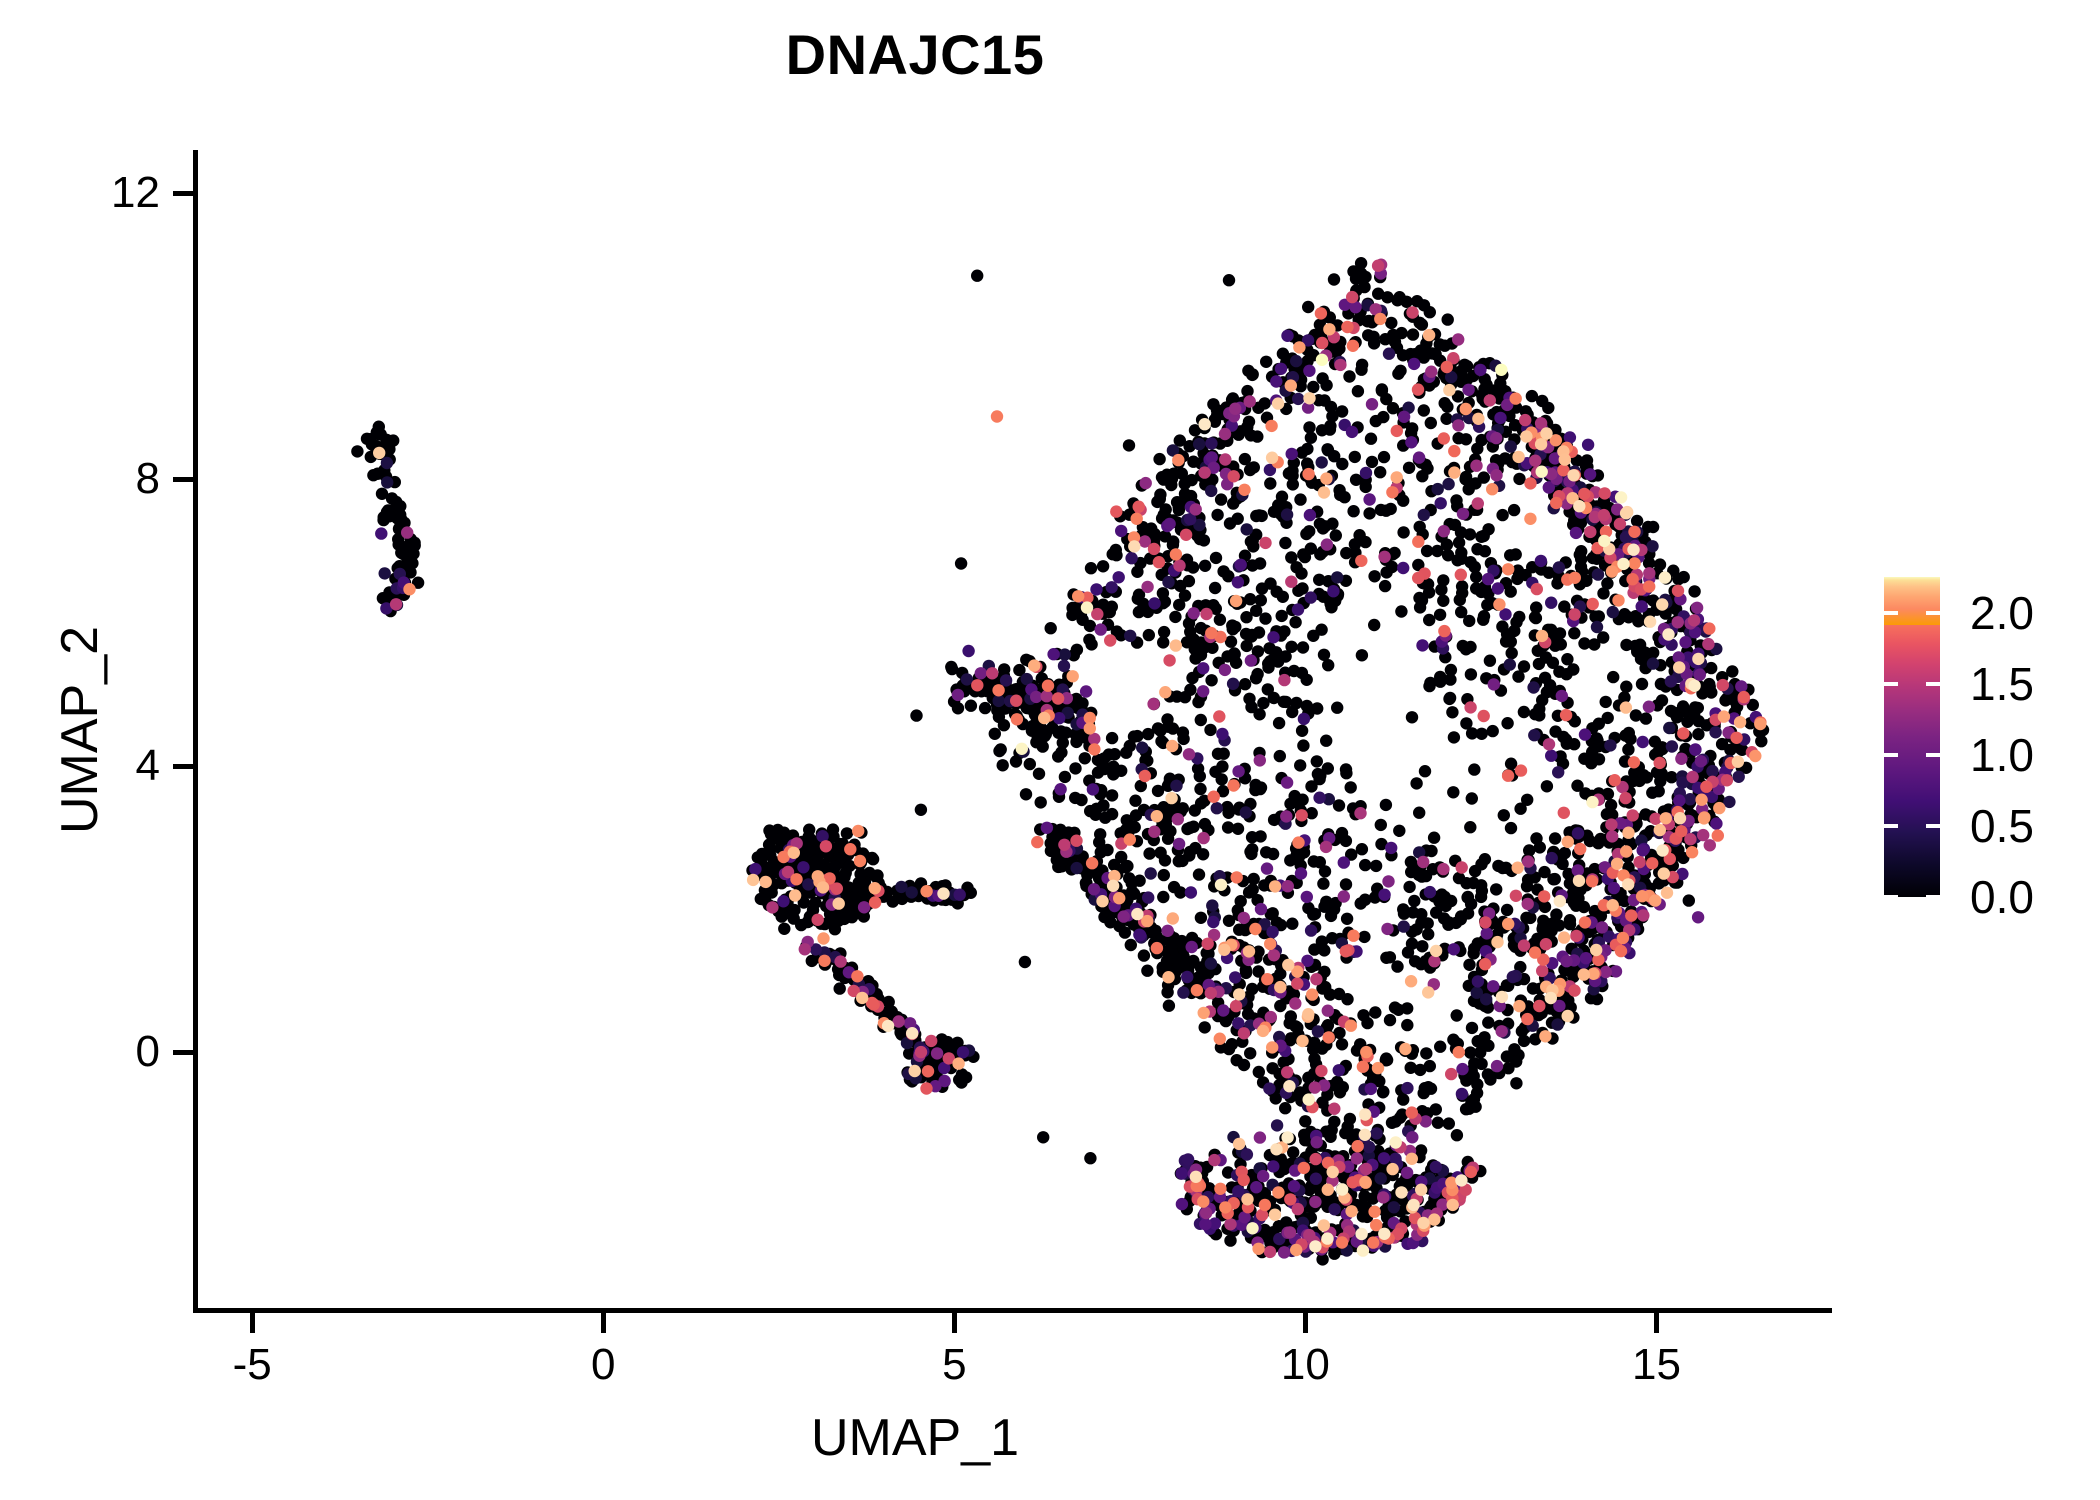 The width and height of the screenshot is (2100, 1500). I want to click on y-tick-label: 8, so click(147, 479).